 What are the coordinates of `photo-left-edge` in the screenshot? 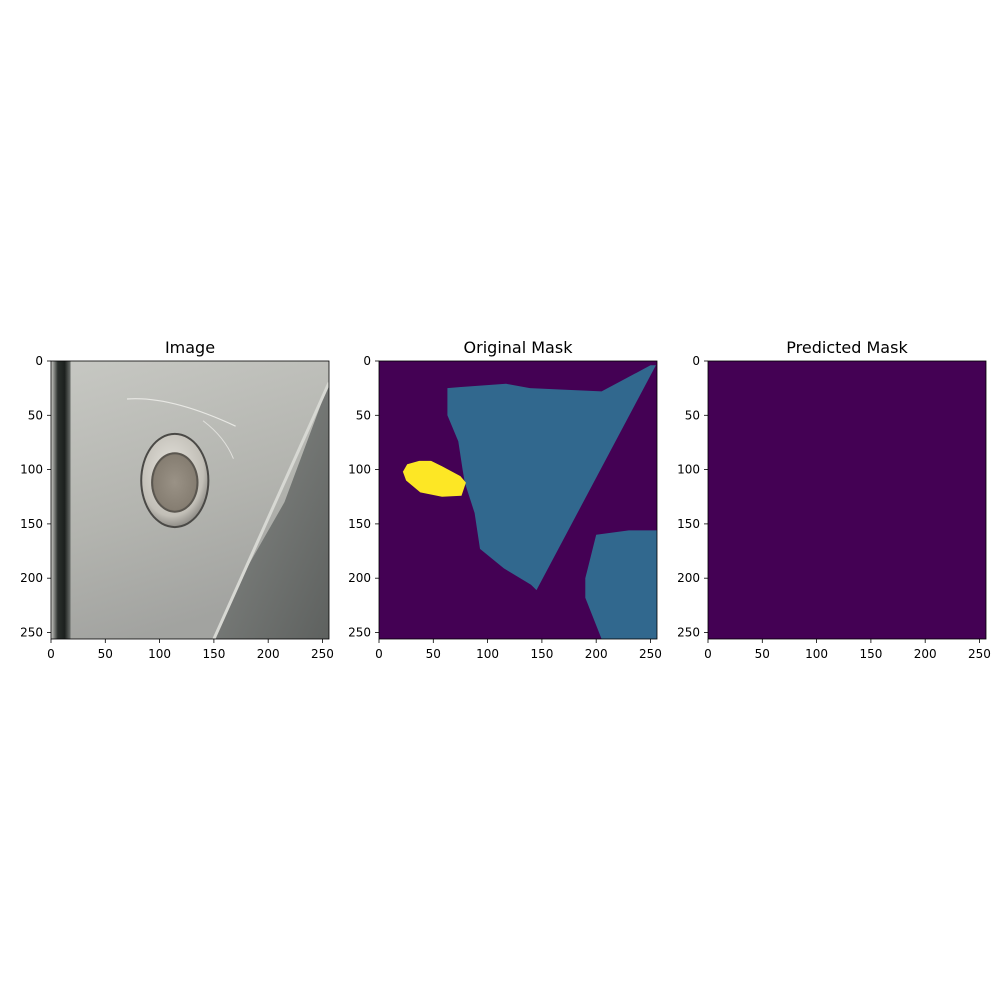 It's located at (61, 500).